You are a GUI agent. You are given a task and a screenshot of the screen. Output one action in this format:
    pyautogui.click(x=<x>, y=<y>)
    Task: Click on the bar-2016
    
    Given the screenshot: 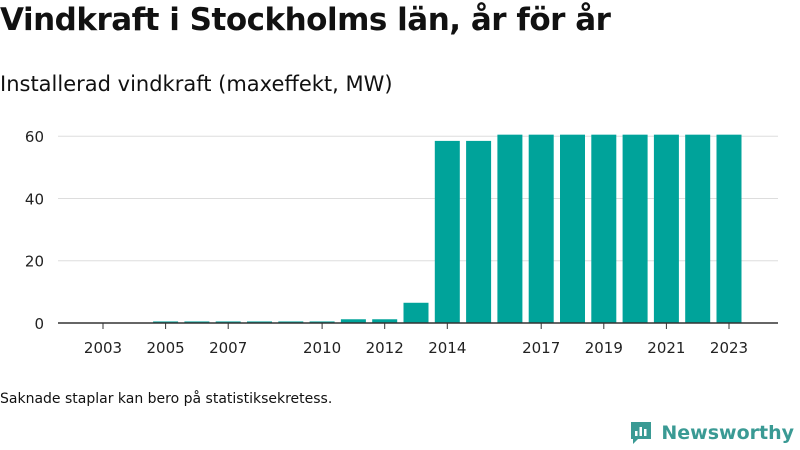 What is the action you would take?
    pyautogui.click(x=510, y=228)
    